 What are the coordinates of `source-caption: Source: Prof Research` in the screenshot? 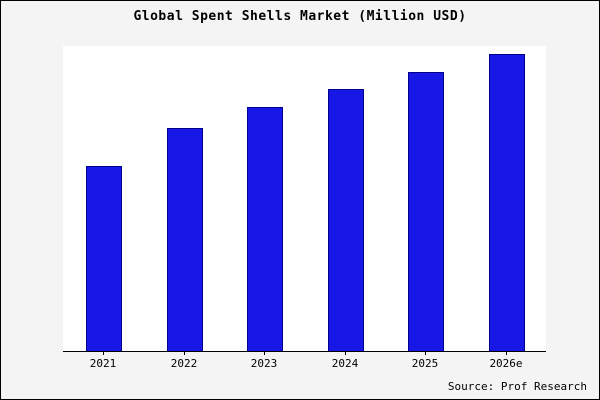 It's located at (517, 386).